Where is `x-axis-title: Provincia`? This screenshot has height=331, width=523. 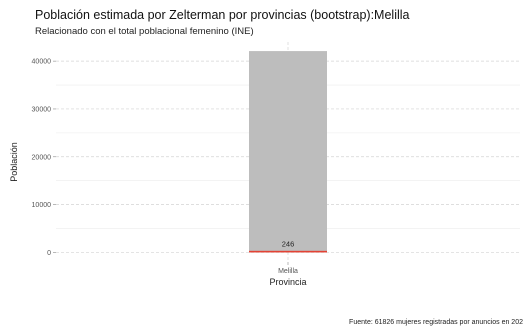
x-axis-title: Provincia is located at coordinates (287, 282).